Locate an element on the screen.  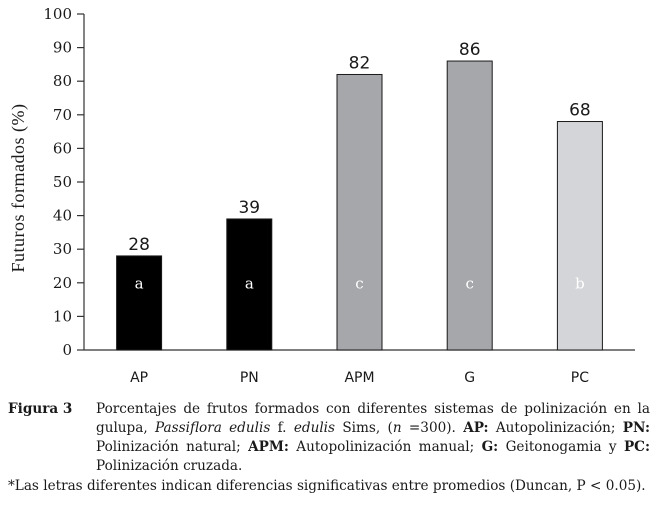
y-tick-label: 30 is located at coordinates (62, 249).